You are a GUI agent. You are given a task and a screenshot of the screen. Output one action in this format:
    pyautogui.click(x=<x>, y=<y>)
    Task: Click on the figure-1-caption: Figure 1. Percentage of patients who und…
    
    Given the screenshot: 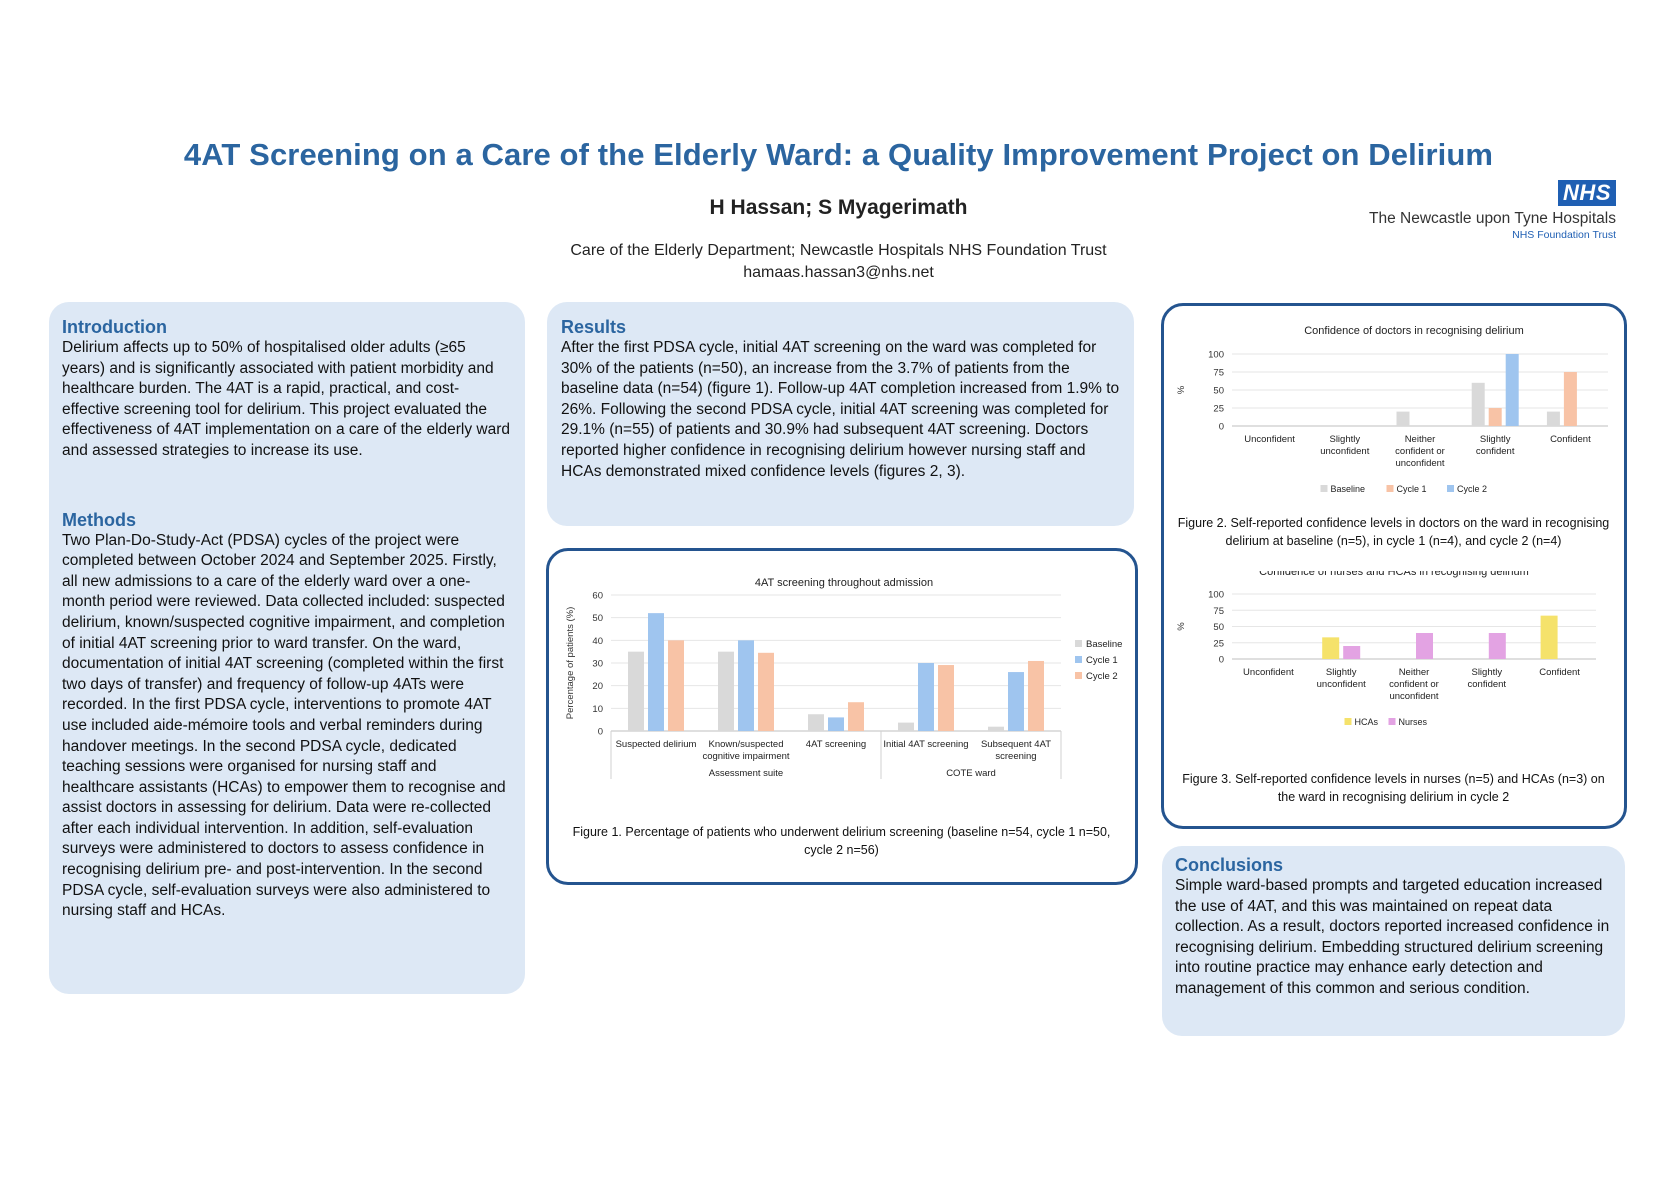 What is the action you would take?
    pyautogui.click(x=841, y=841)
    